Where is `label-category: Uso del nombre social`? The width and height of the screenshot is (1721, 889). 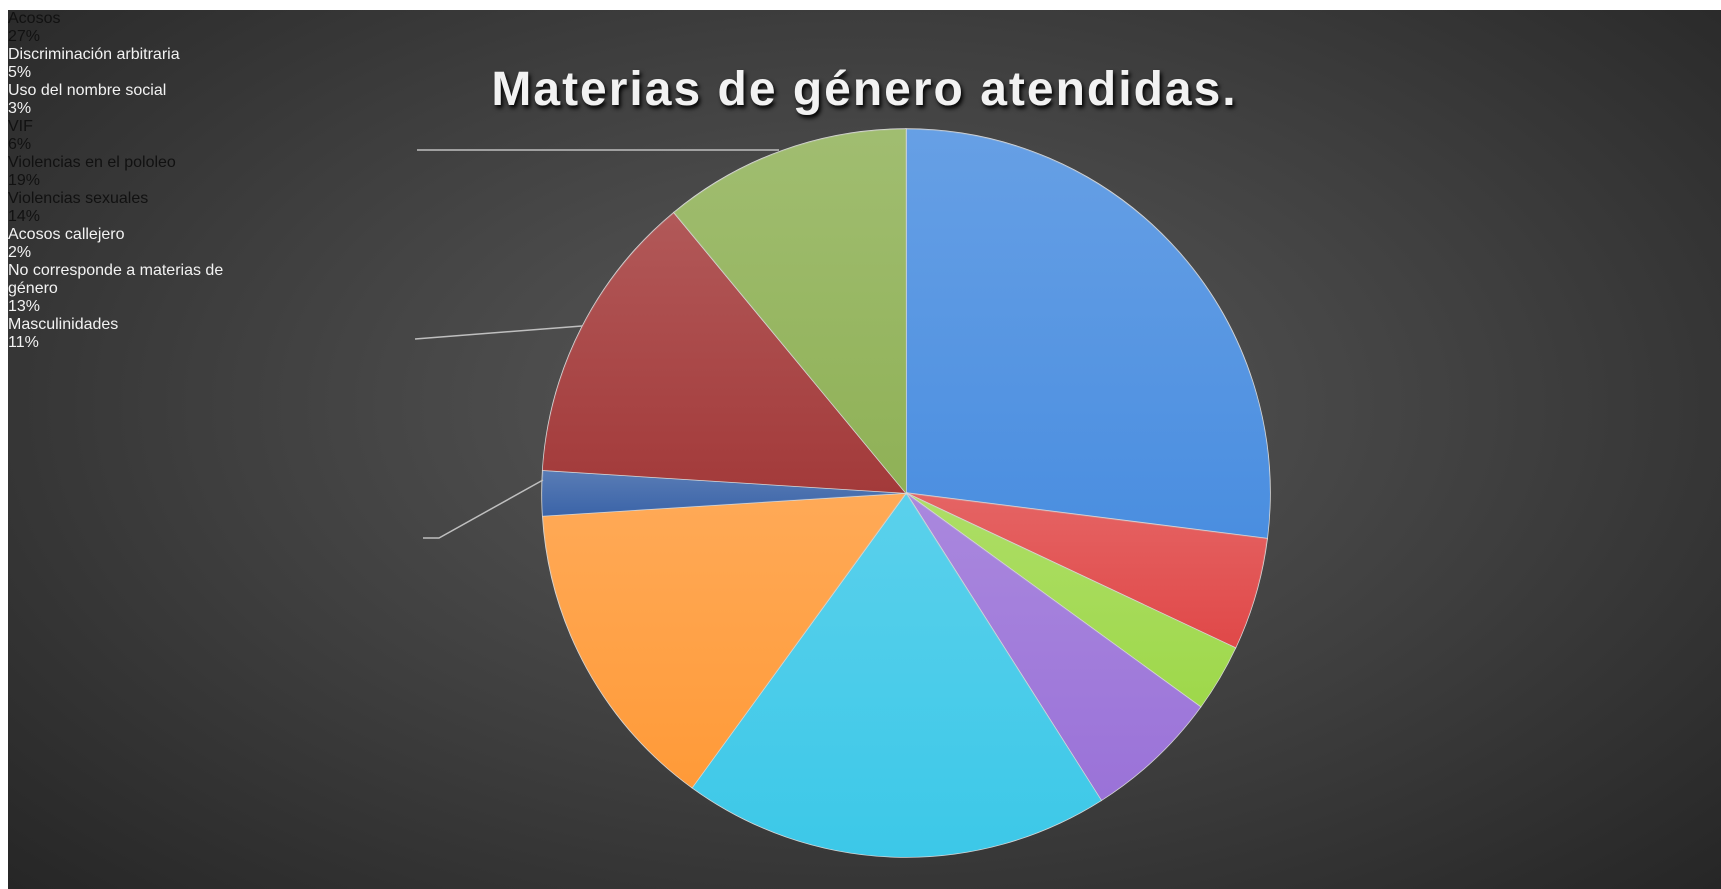 label-category: Uso del nombre social is located at coordinates (87, 90).